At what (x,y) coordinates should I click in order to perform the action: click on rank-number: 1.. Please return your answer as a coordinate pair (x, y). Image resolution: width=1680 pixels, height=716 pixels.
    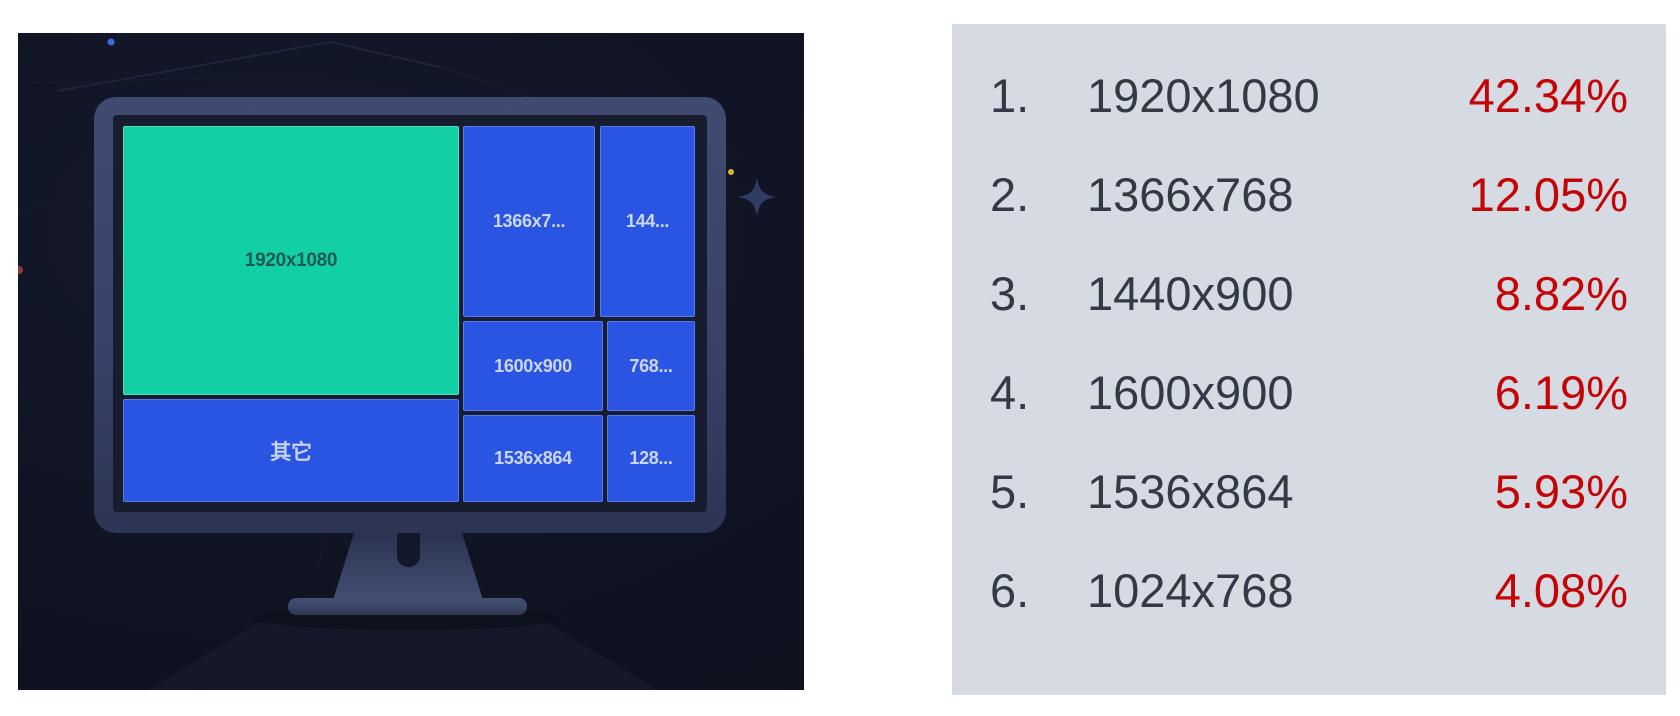
    Looking at the image, I should click on (1010, 95).